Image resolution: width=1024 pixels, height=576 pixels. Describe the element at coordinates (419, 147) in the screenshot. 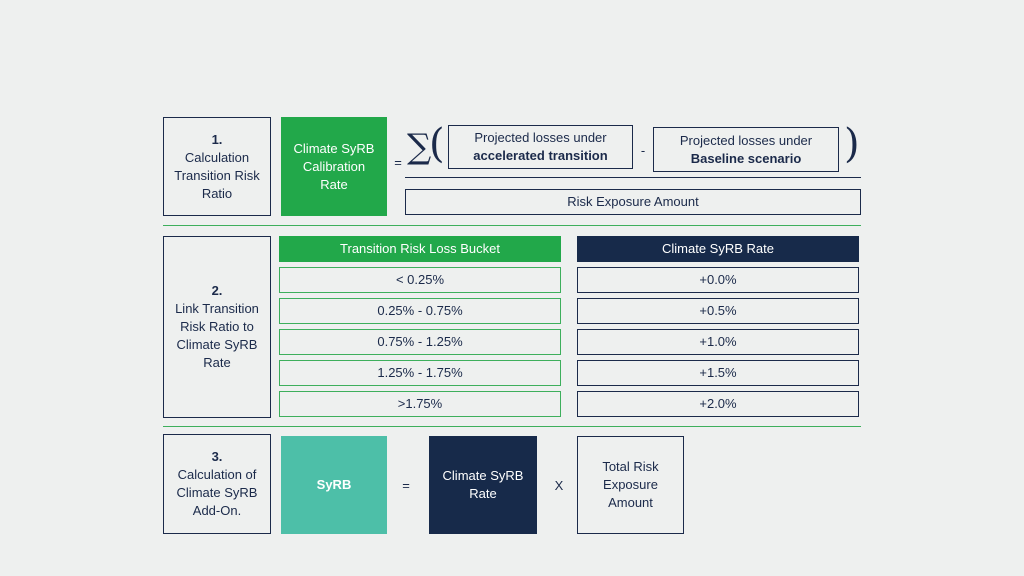

I see `sigma-symbol: ∑` at that location.